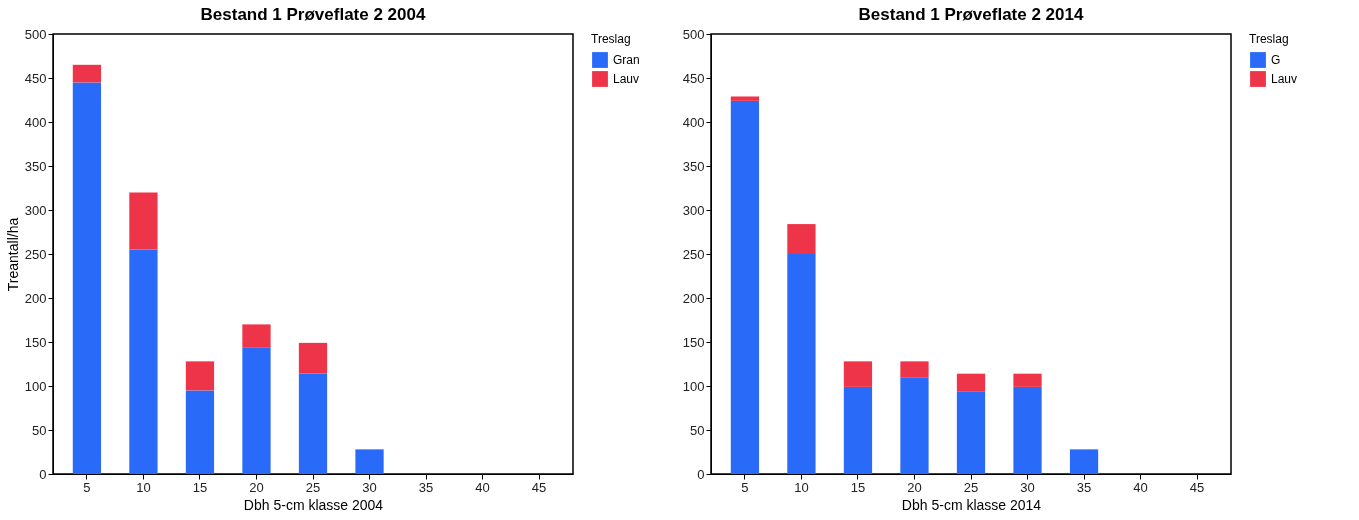  I want to click on y-axis-title: Treantall/ha, so click(12, 254).